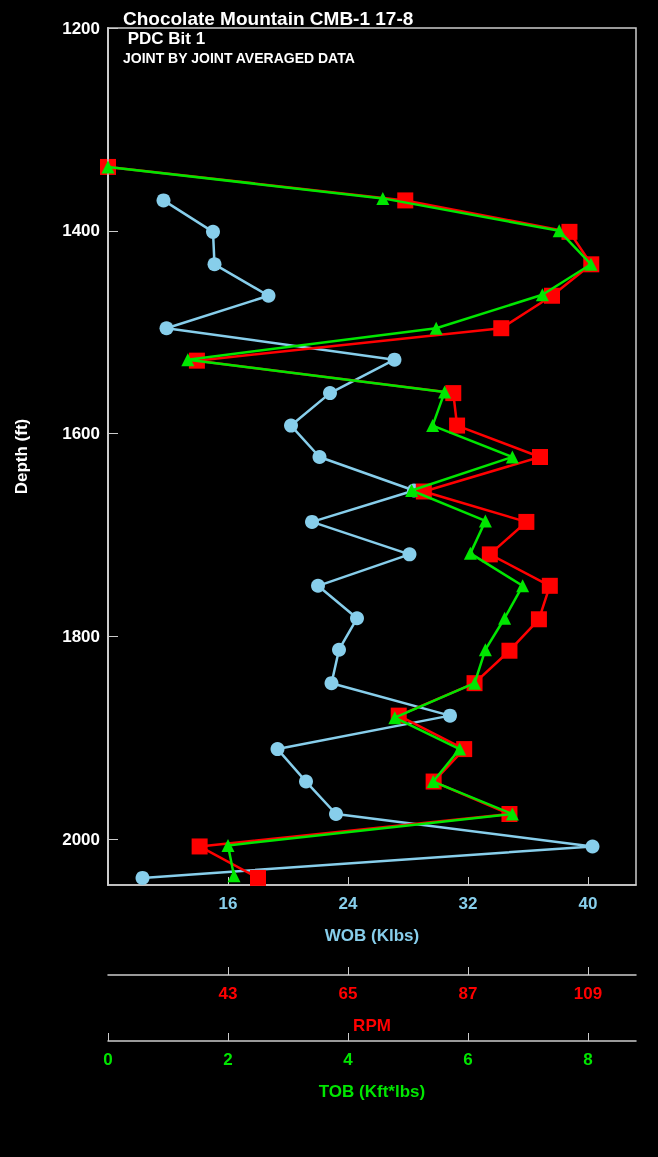 This screenshot has width=658, height=1157. What do you see at coordinates (588, 1059) in the screenshot?
I see `x-tick-label: 8` at bounding box center [588, 1059].